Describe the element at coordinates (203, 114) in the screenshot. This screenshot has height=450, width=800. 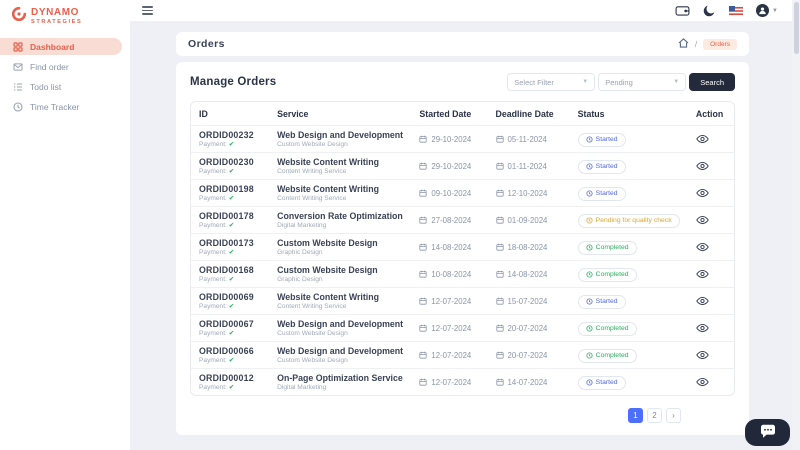
I see `column-header: ID` at that location.